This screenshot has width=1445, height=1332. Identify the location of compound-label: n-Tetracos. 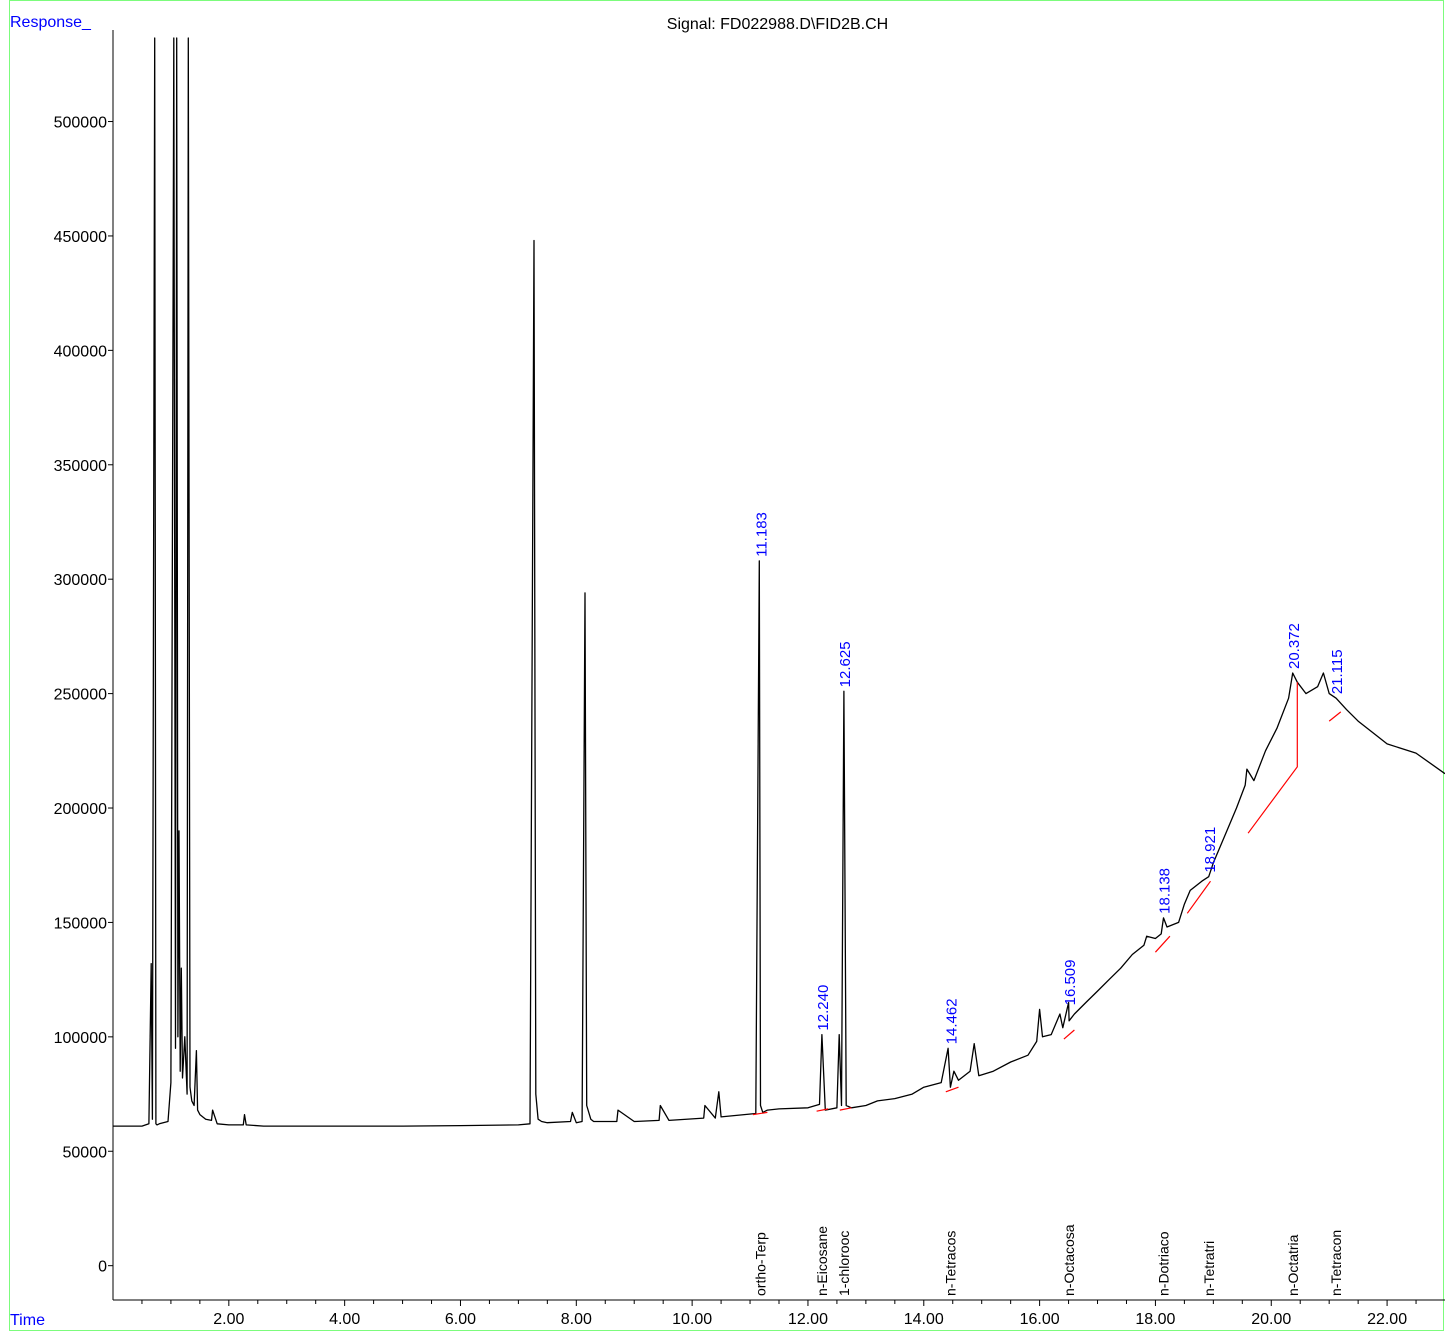
(951, 1263).